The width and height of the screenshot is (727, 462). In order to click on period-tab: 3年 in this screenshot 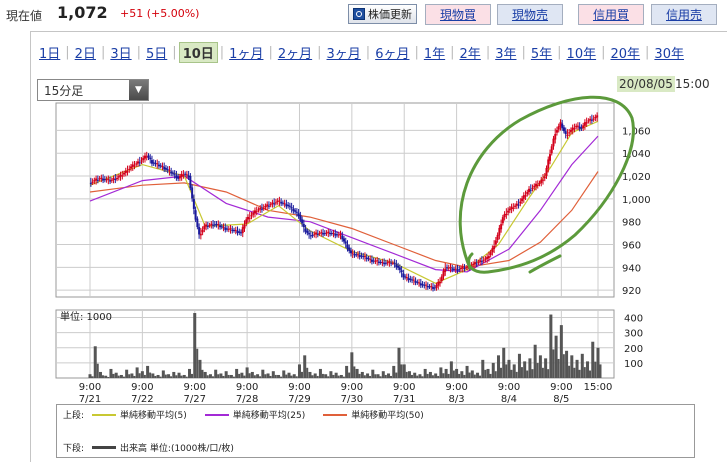, I will do `click(506, 54)`.